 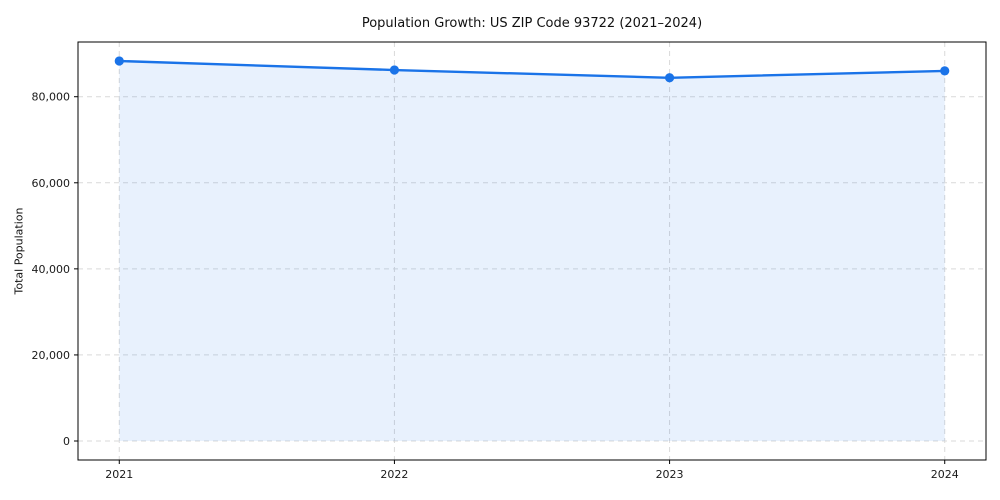 I want to click on x-tick-label: 2024, so click(x=945, y=474).